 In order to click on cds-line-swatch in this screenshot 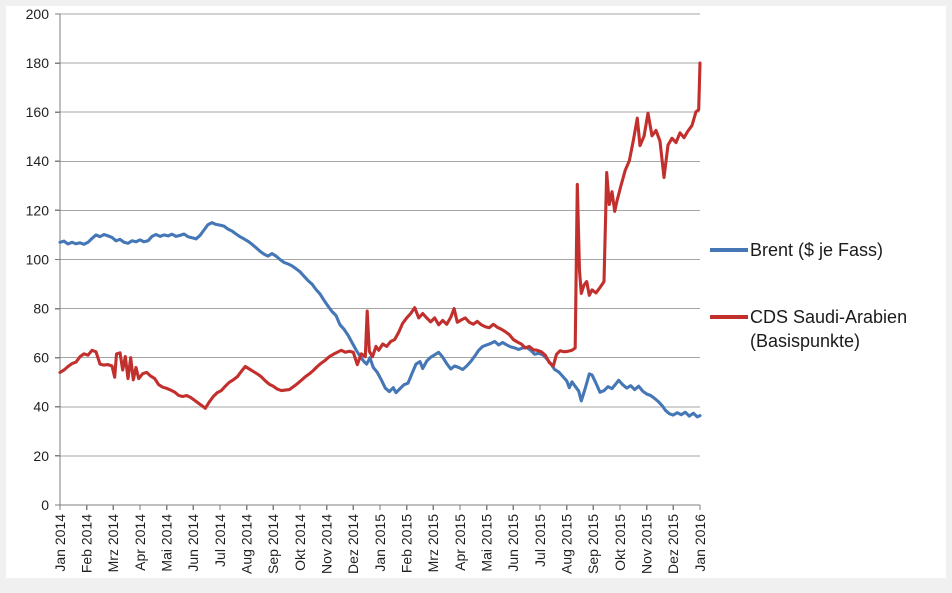, I will do `click(729, 317)`.